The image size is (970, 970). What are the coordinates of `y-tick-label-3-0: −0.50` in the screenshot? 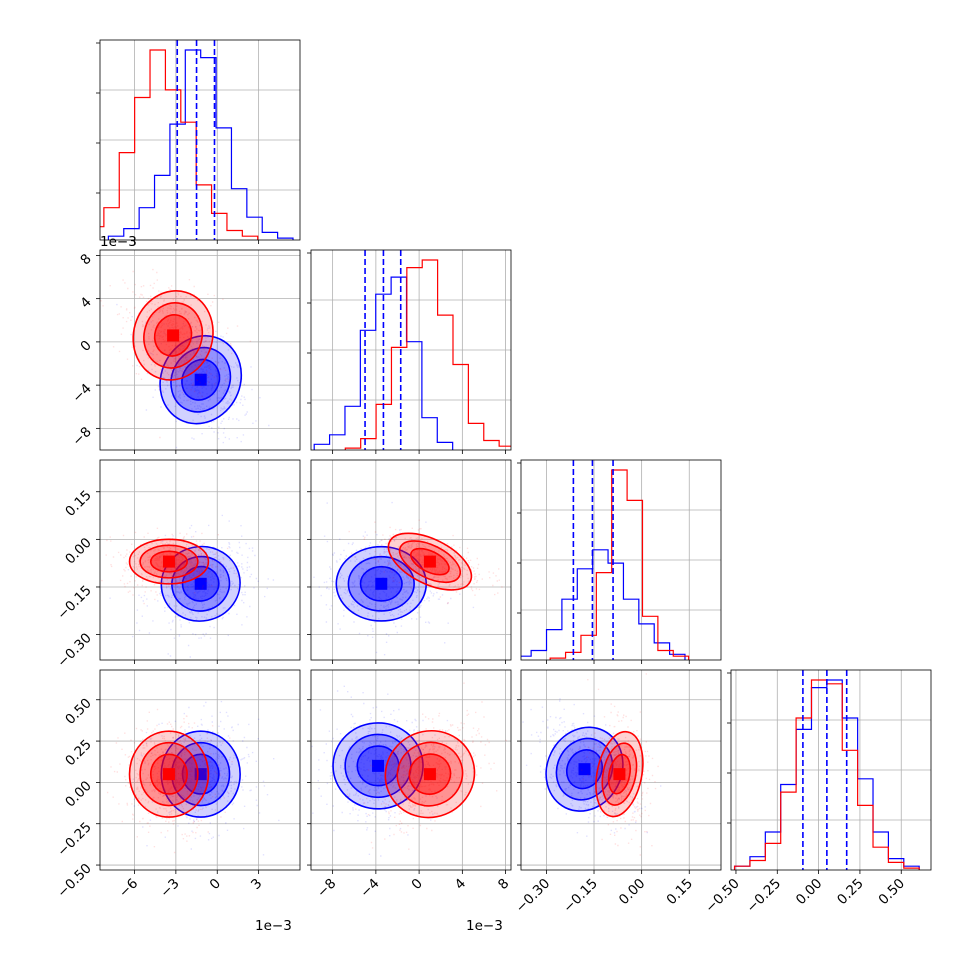 It's located at (74, 881).